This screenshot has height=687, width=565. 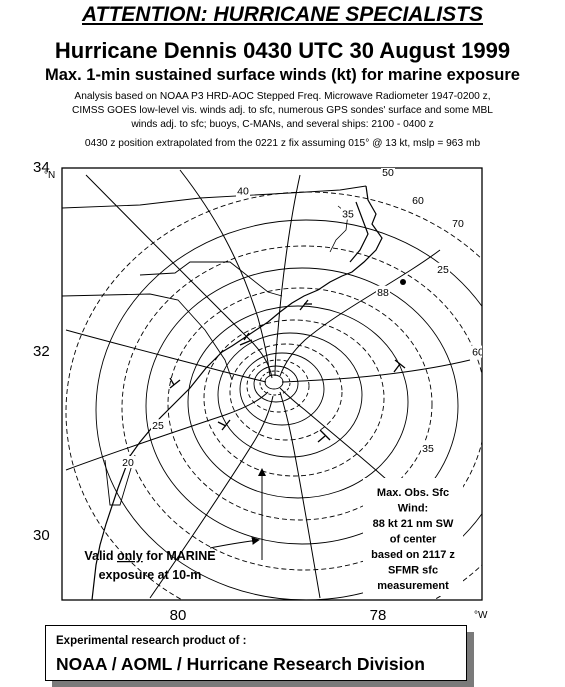 I want to click on valid-note-line-1: Valid only for MARINE, so click(x=149, y=556).